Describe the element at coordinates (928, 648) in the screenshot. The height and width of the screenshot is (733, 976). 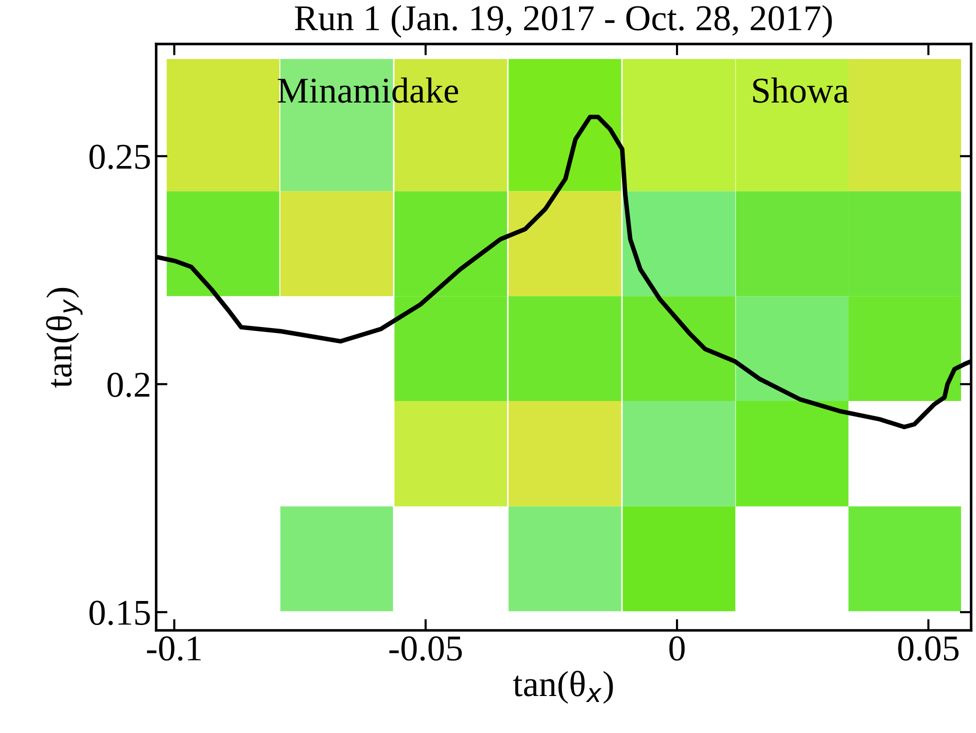
I see `x-tick-label: 0.05` at that location.